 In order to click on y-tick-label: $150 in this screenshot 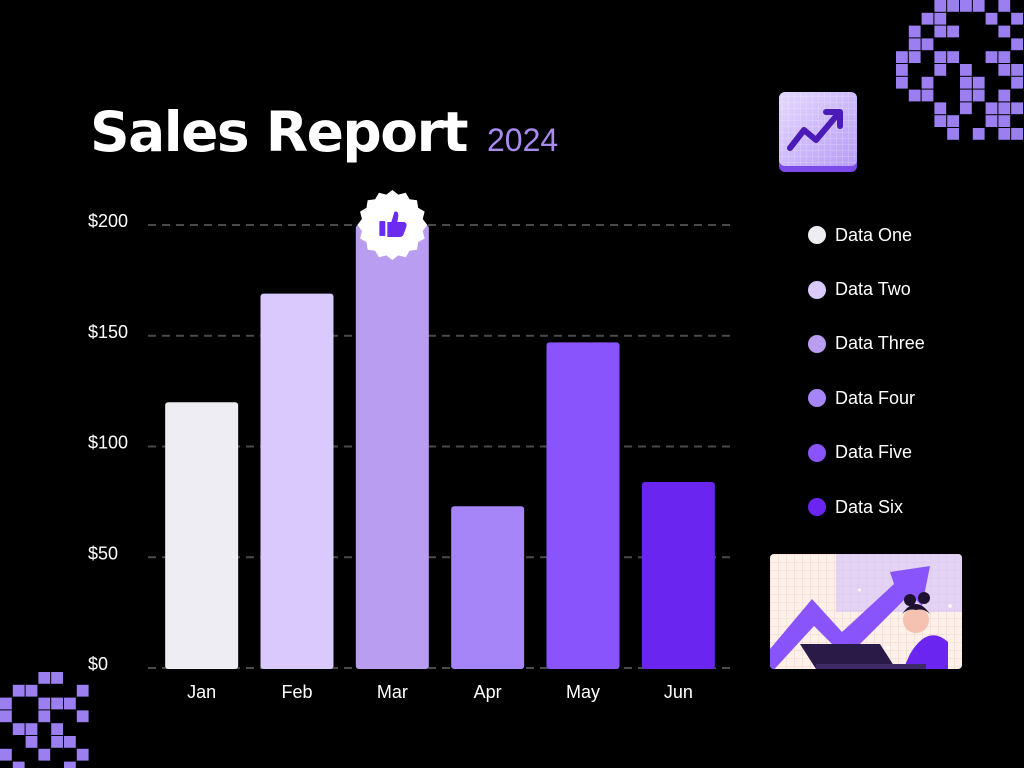, I will do `click(108, 332)`.